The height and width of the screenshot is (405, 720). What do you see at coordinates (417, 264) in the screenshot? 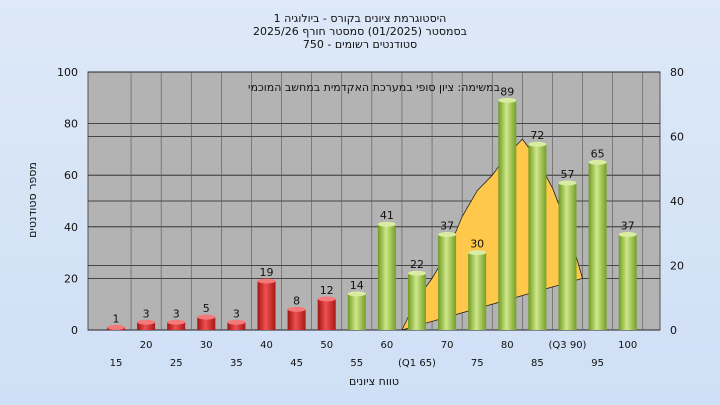
I see `bar-value-label: 22` at bounding box center [417, 264].